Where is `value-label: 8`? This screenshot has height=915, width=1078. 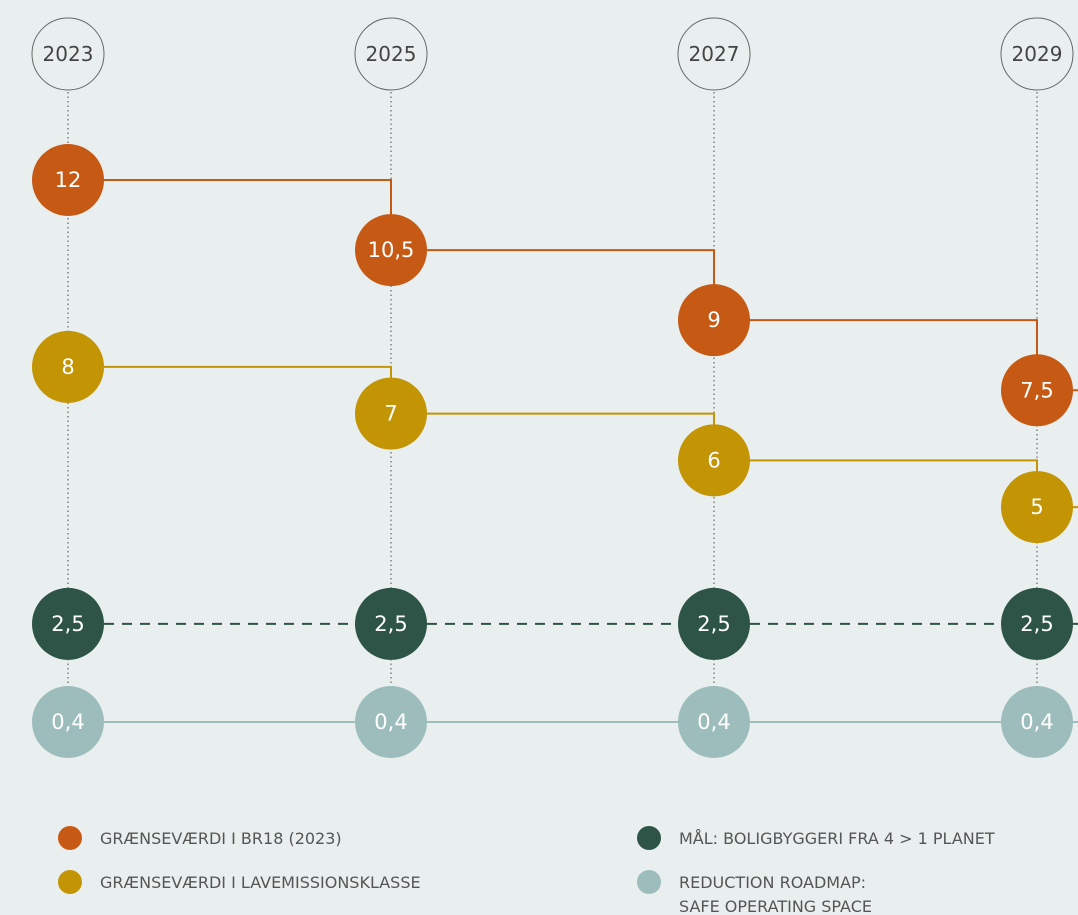
value-label: 8 is located at coordinates (67, 367).